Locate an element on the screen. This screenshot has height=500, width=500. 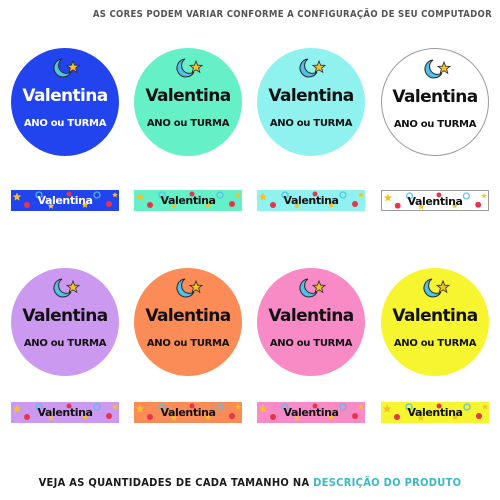
strip-label-lilac: Valentina is located at coordinates (65, 412).